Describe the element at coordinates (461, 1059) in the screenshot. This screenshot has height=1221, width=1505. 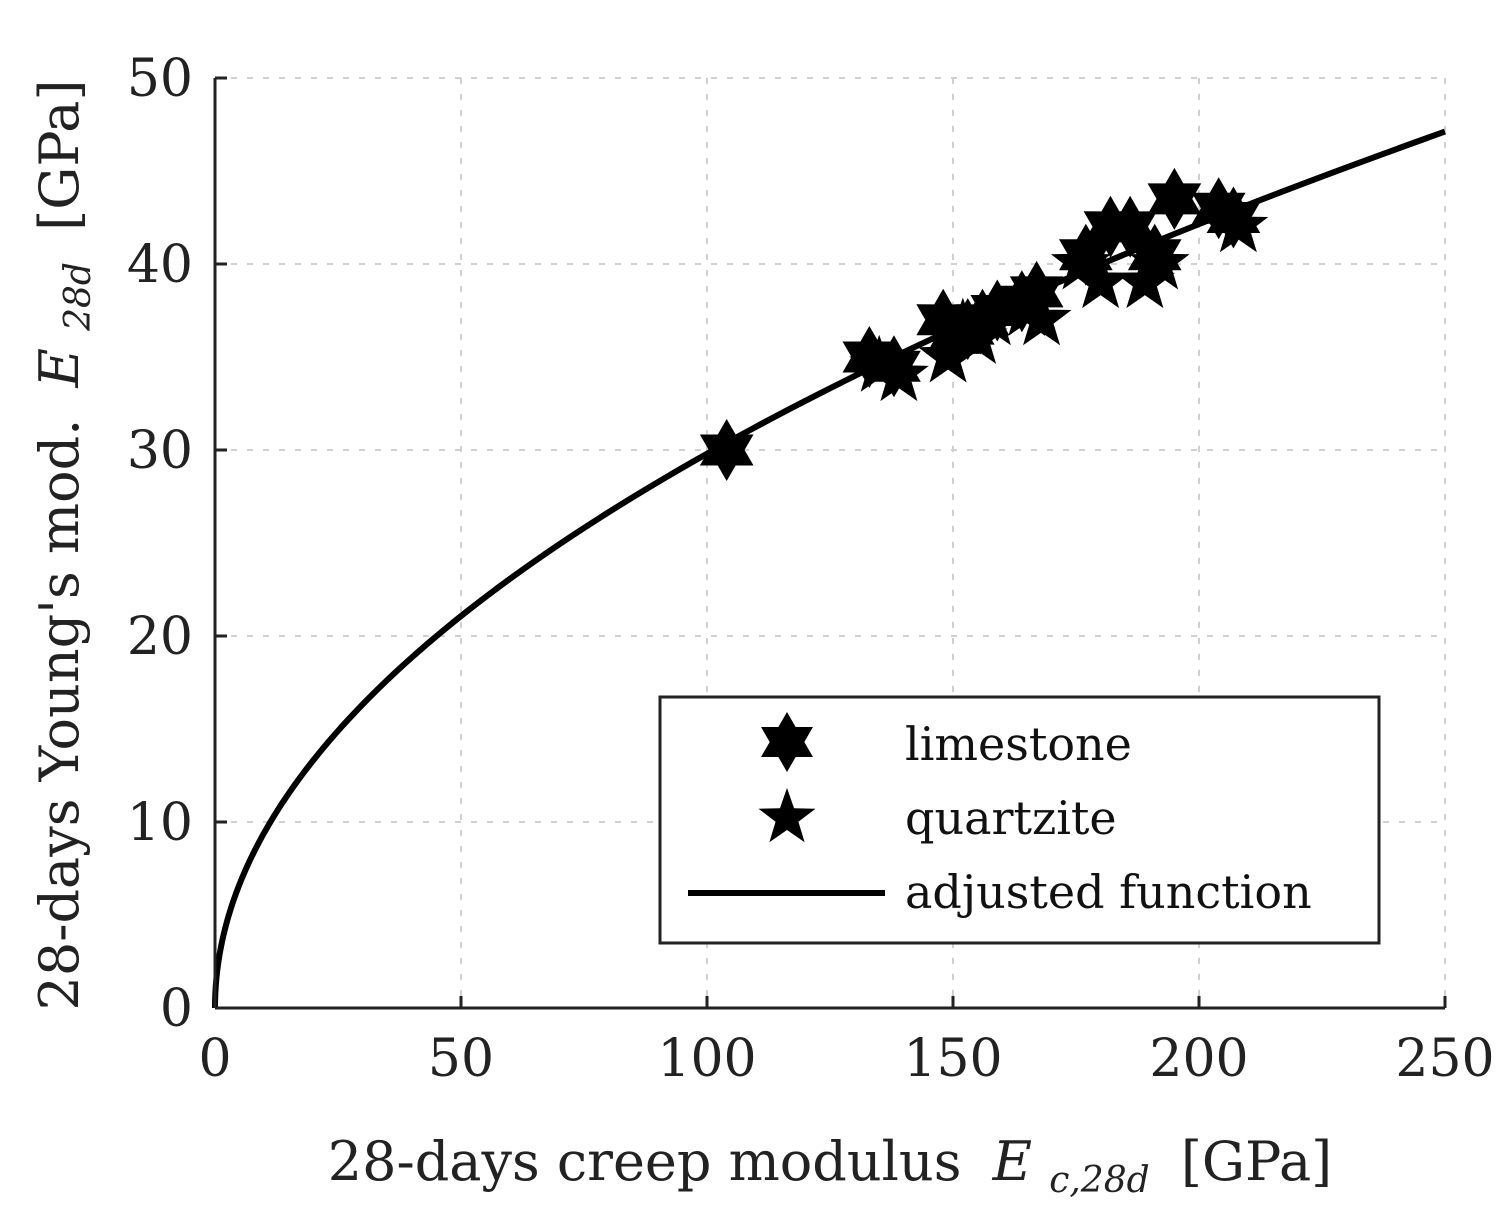
I see `x-tick-label: 50` at that location.